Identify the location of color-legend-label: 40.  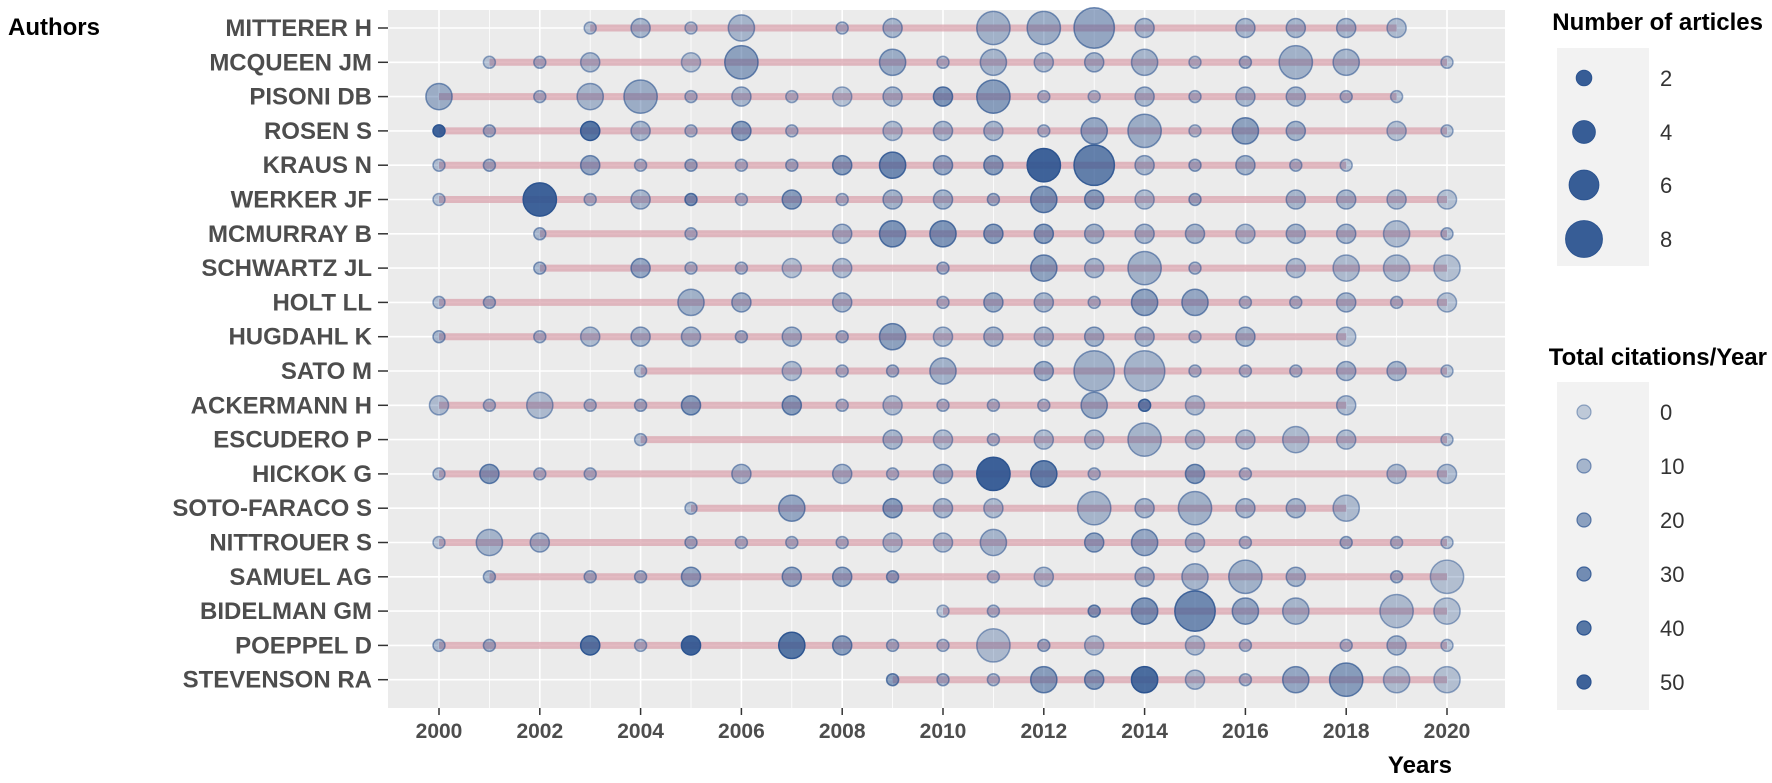
(1672, 628).